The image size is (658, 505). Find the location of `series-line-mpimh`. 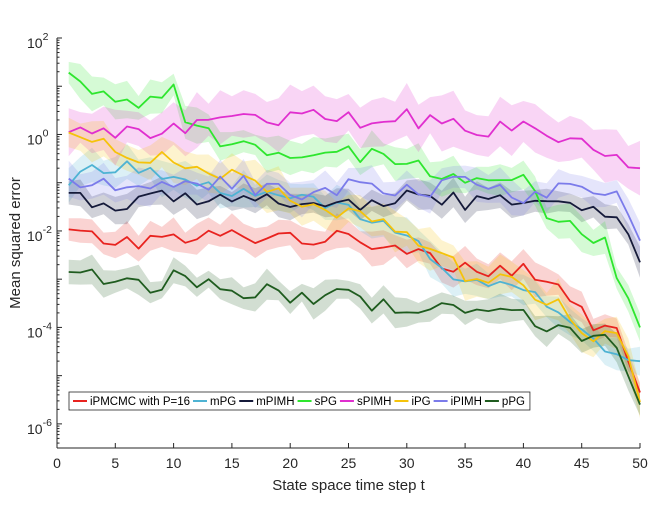

series-line-mpimh is located at coordinates (354, 226).